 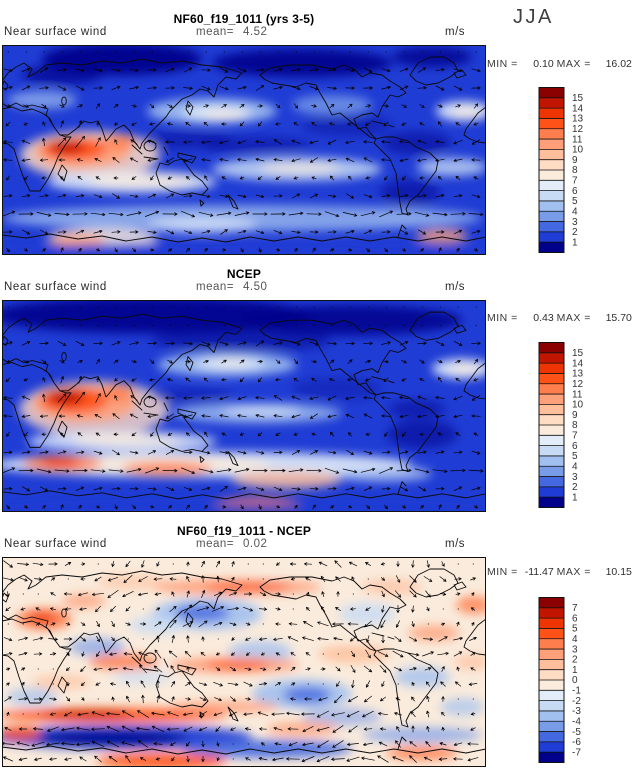 I want to click on season-label: JJA, so click(x=533, y=17).